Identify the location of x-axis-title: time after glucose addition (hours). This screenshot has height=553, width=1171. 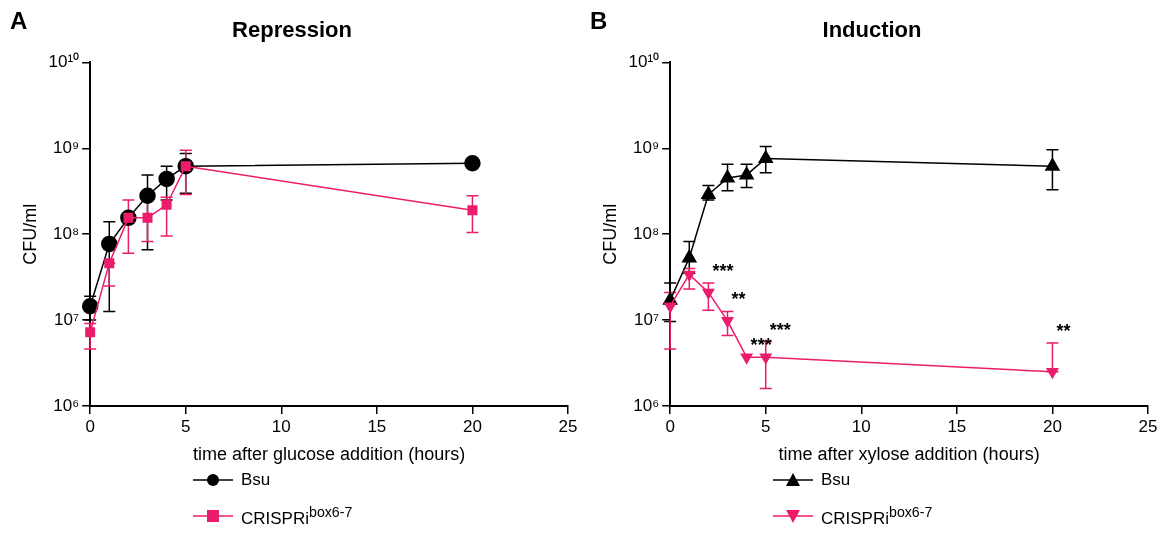
(329, 454).